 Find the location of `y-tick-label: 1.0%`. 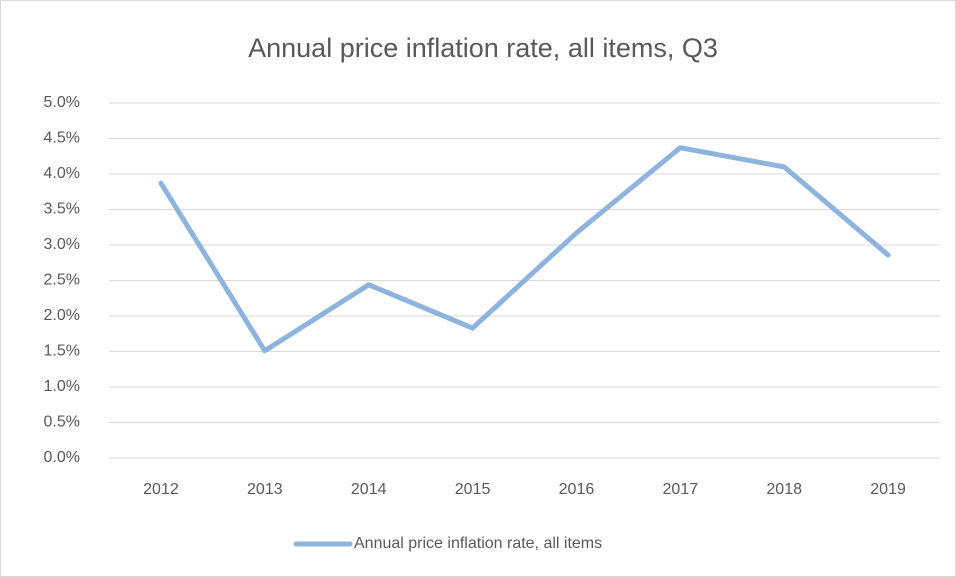

y-tick-label: 1.0% is located at coordinates (62, 386).